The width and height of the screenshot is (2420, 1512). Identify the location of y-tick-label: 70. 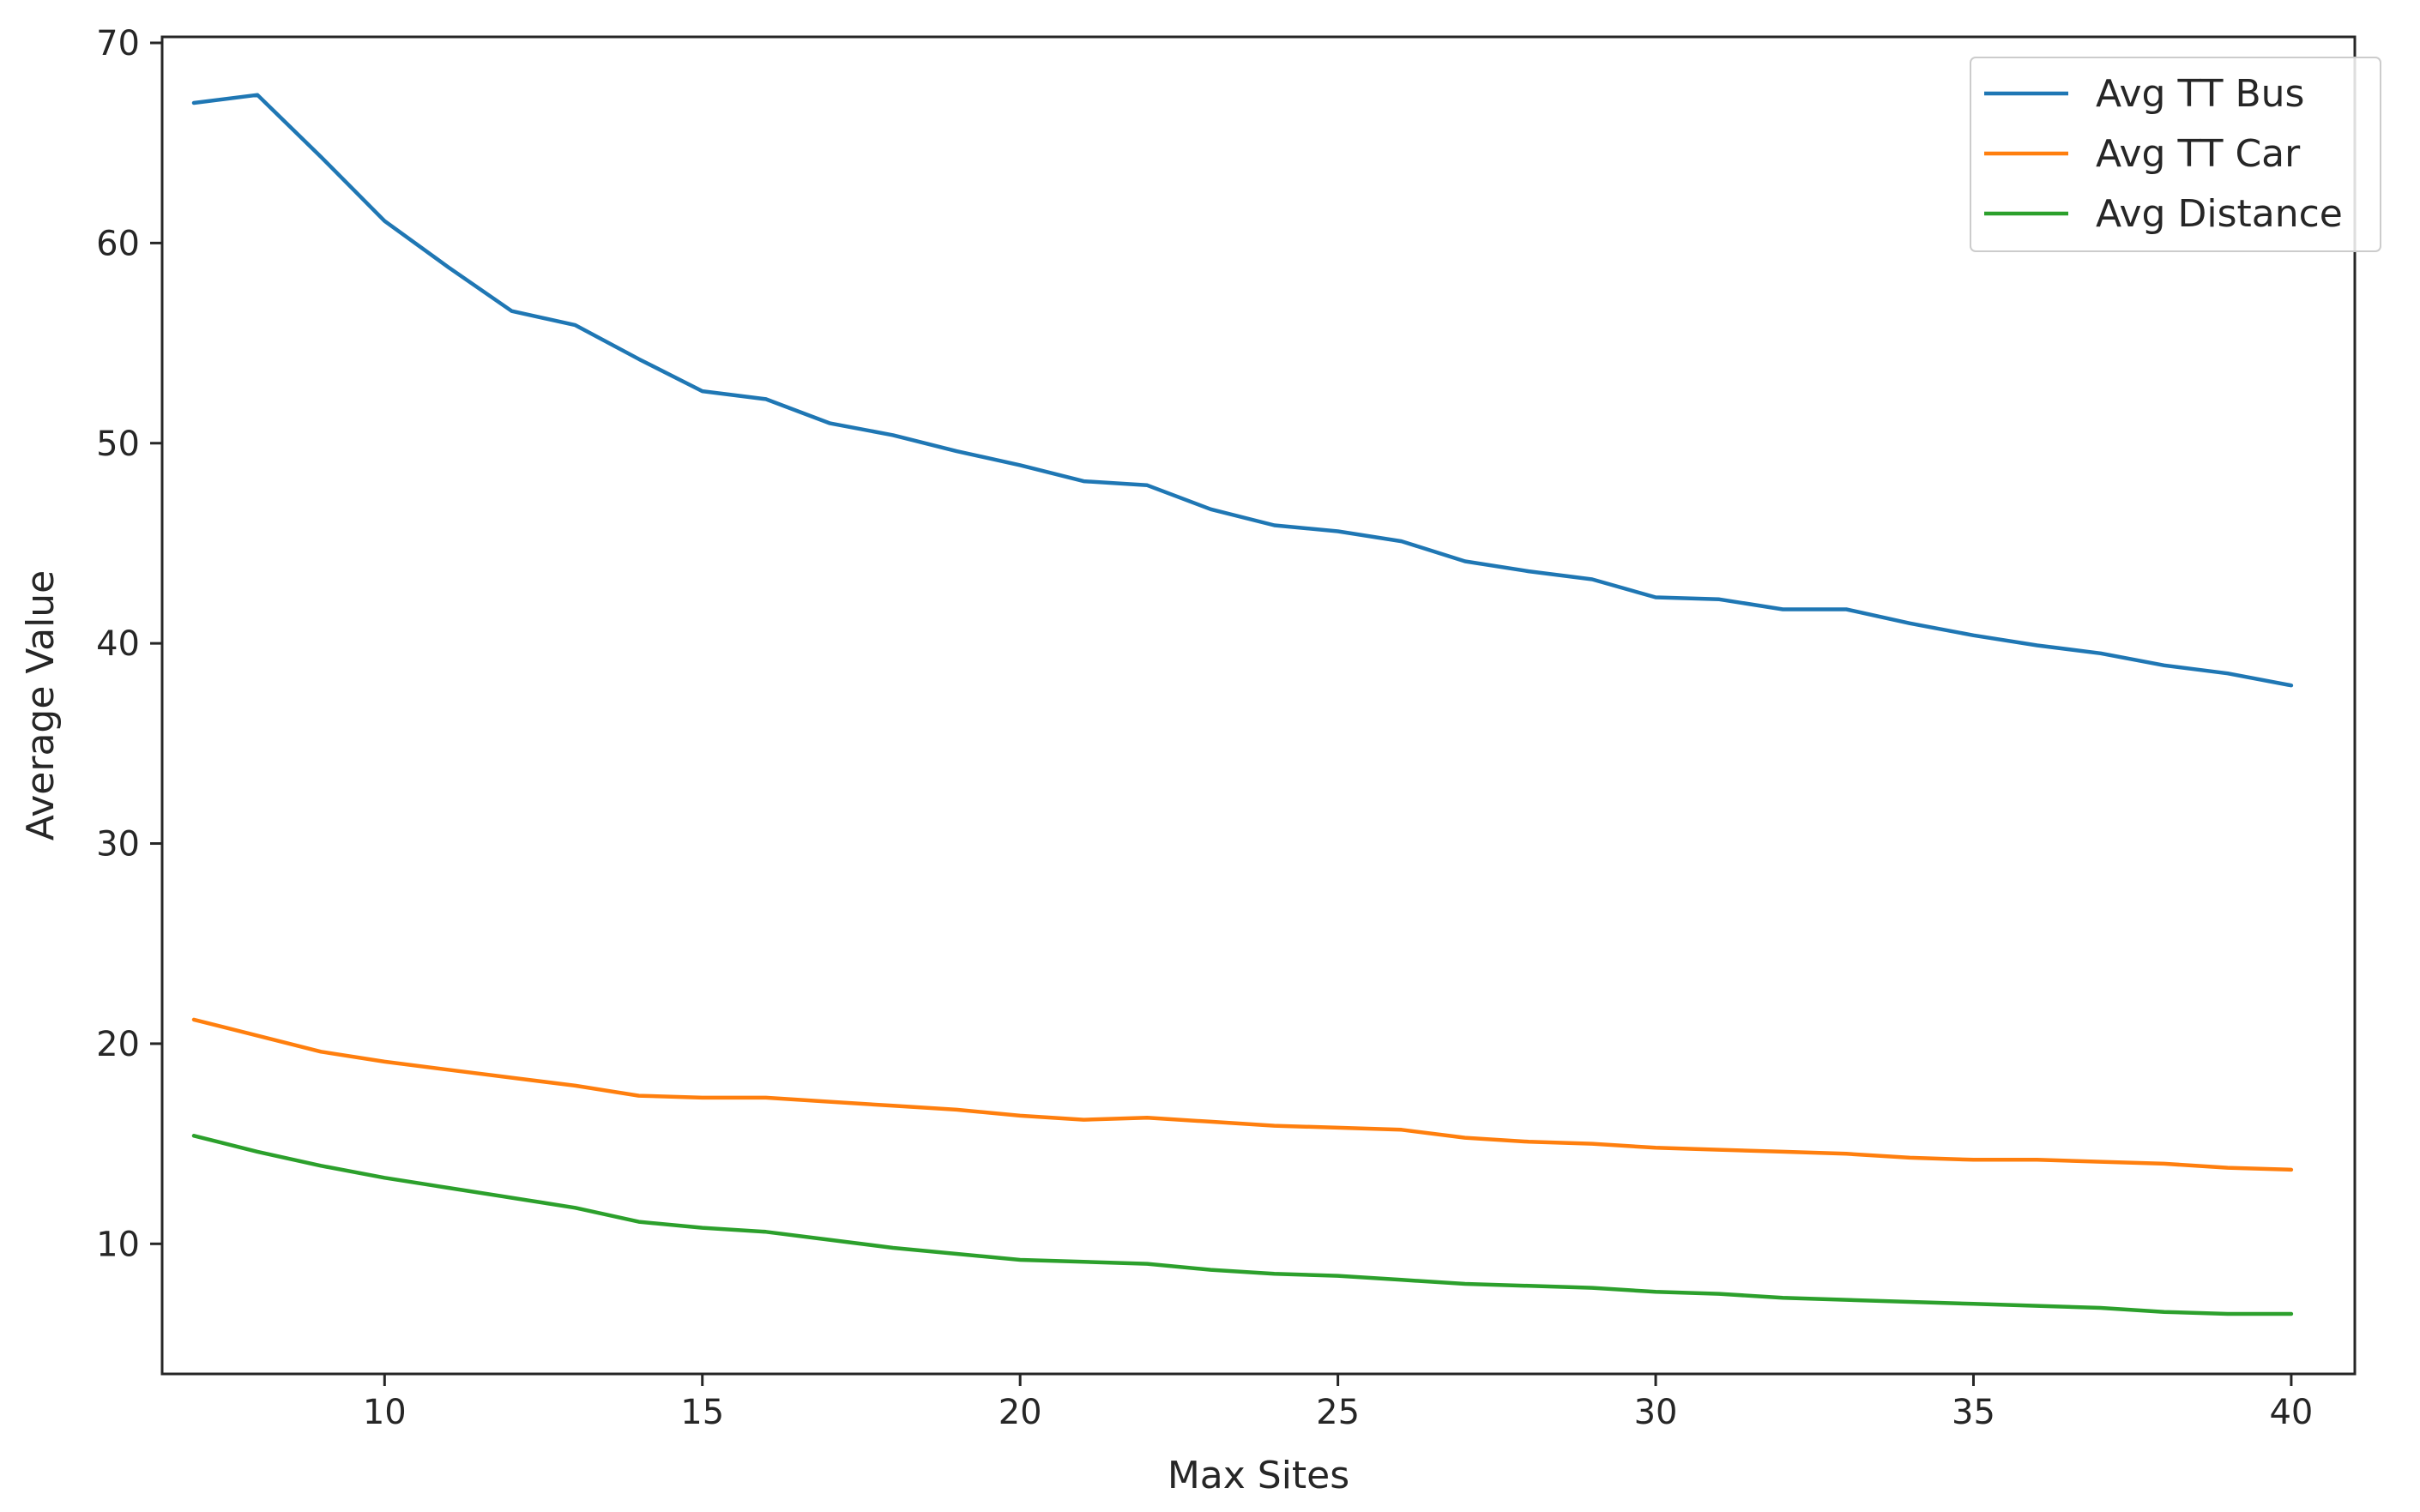
(118, 43).